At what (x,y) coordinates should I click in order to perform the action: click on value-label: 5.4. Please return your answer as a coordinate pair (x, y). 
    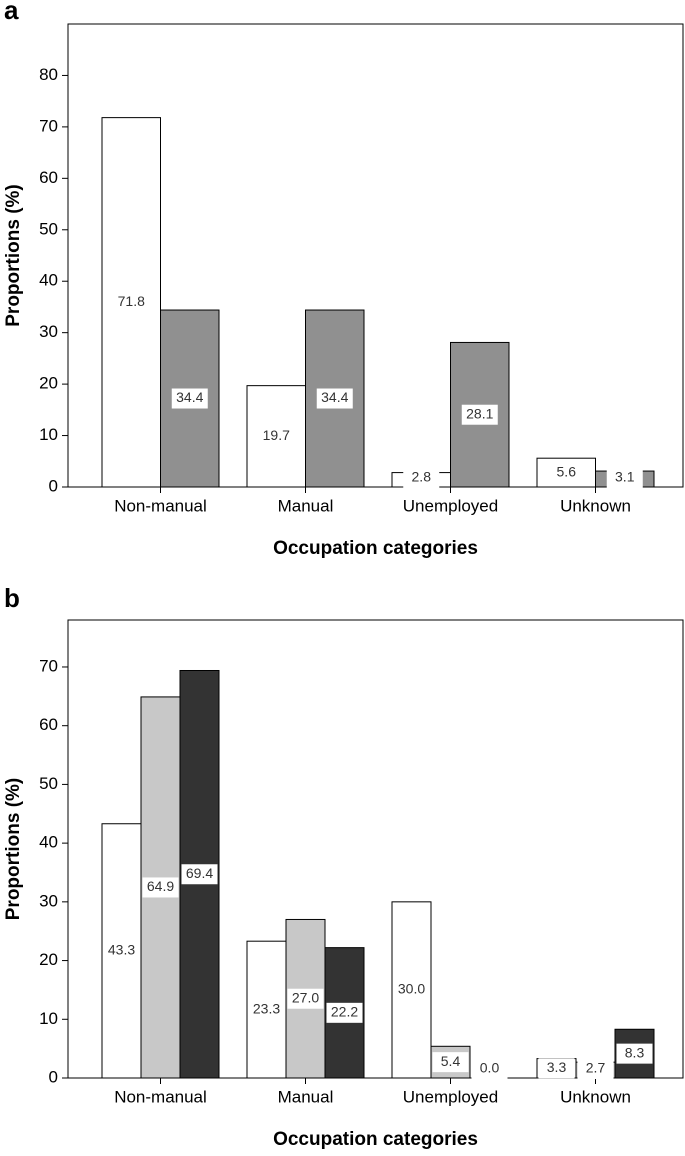
    Looking at the image, I should click on (451, 1061).